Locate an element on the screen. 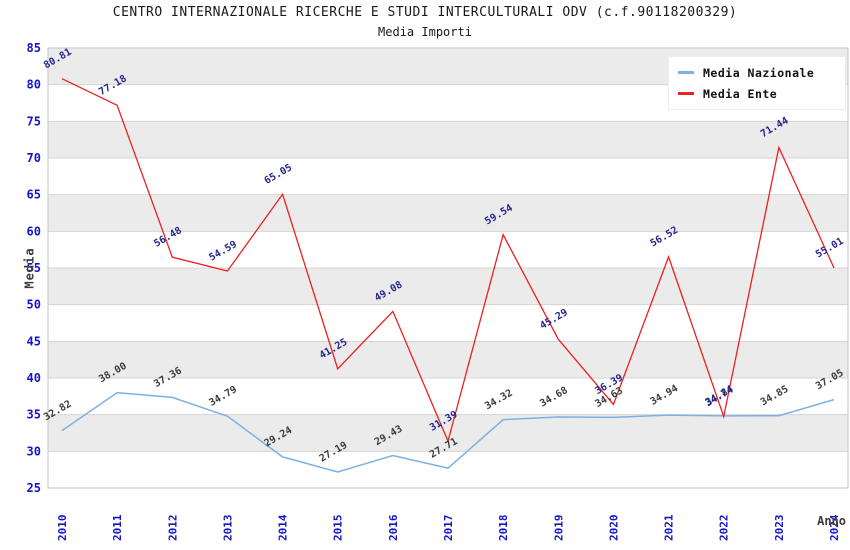 This screenshot has height=550, width=850. x-tick-label: 2011 is located at coordinates (117, 527).